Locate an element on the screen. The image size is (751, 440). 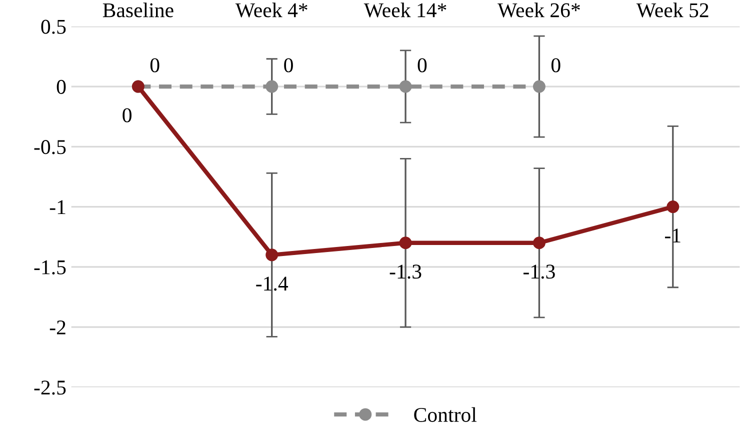
x-tick-label: Week 26* is located at coordinates (539, 10).